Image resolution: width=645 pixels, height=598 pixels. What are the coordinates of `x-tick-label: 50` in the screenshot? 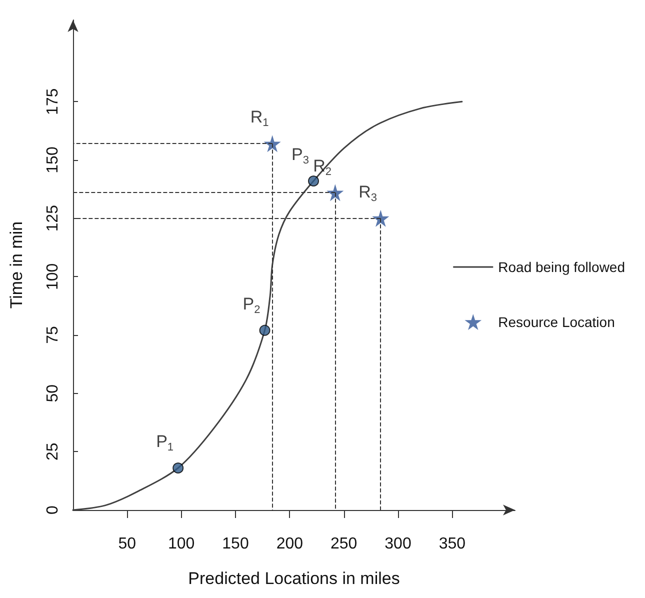 It's located at (127, 544).